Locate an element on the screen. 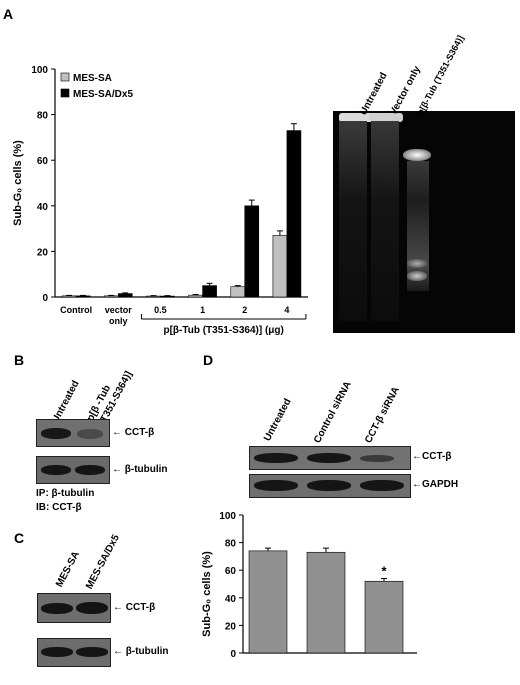 Image resolution: width=520 pixels, height=685 pixels. x-tick-label-3: 1 is located at coordinates (202, 310).